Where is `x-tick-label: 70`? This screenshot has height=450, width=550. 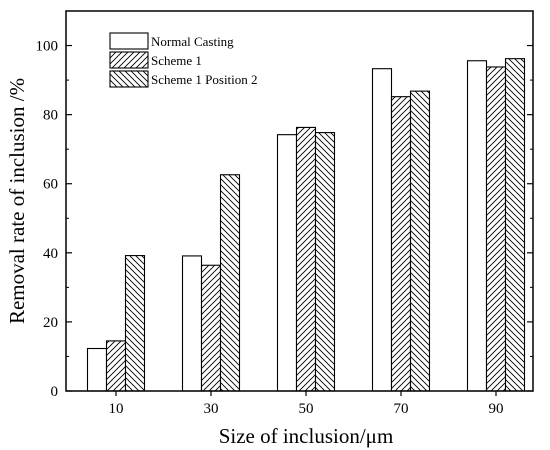
x-tick-label: 70 is located at coordinates (401, 409).